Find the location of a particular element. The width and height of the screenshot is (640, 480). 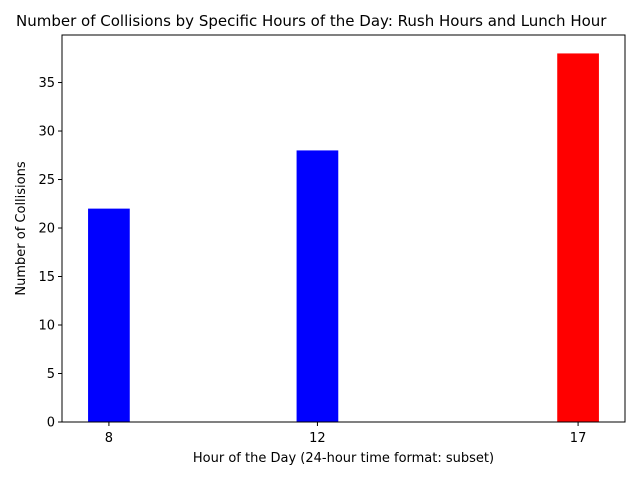

y-tick-label-35: 35 is located at coordinates (46, 83).